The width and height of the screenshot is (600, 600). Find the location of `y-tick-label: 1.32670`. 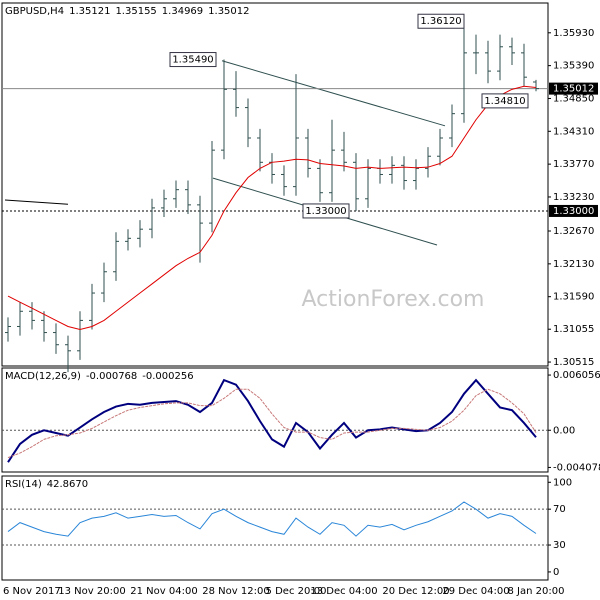

y-tick-label: 1.32670 is located at coordinates (573, 231).